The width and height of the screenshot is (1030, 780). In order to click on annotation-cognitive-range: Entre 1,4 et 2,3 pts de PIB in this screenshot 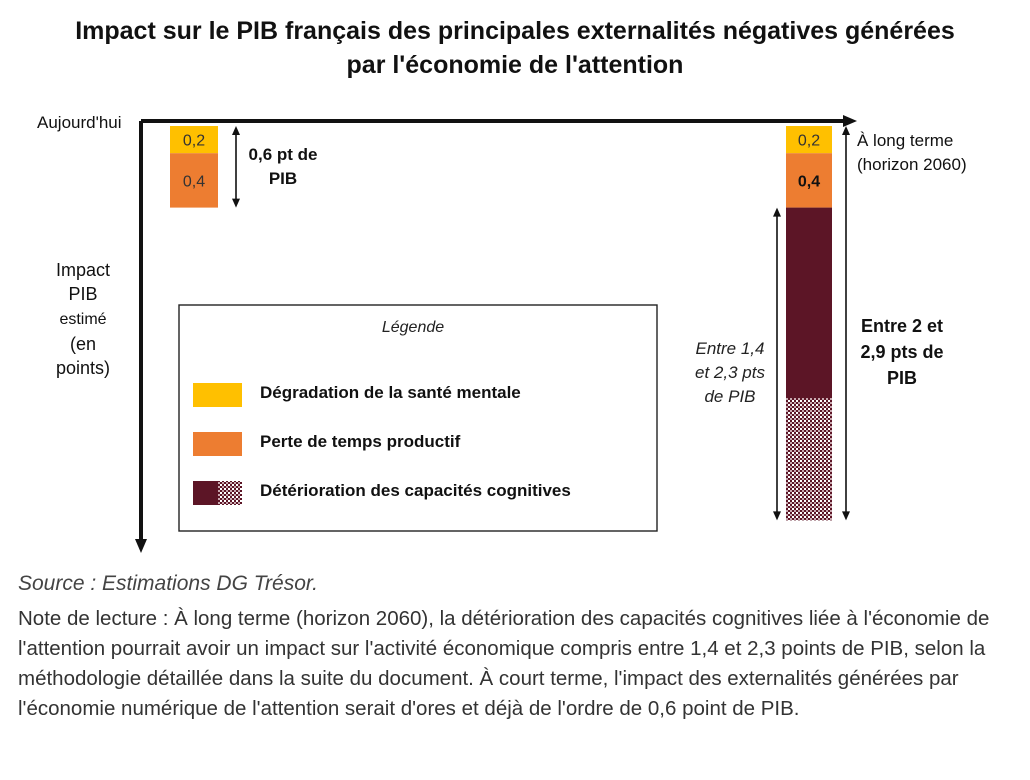, I will do `click(730, 372)`.